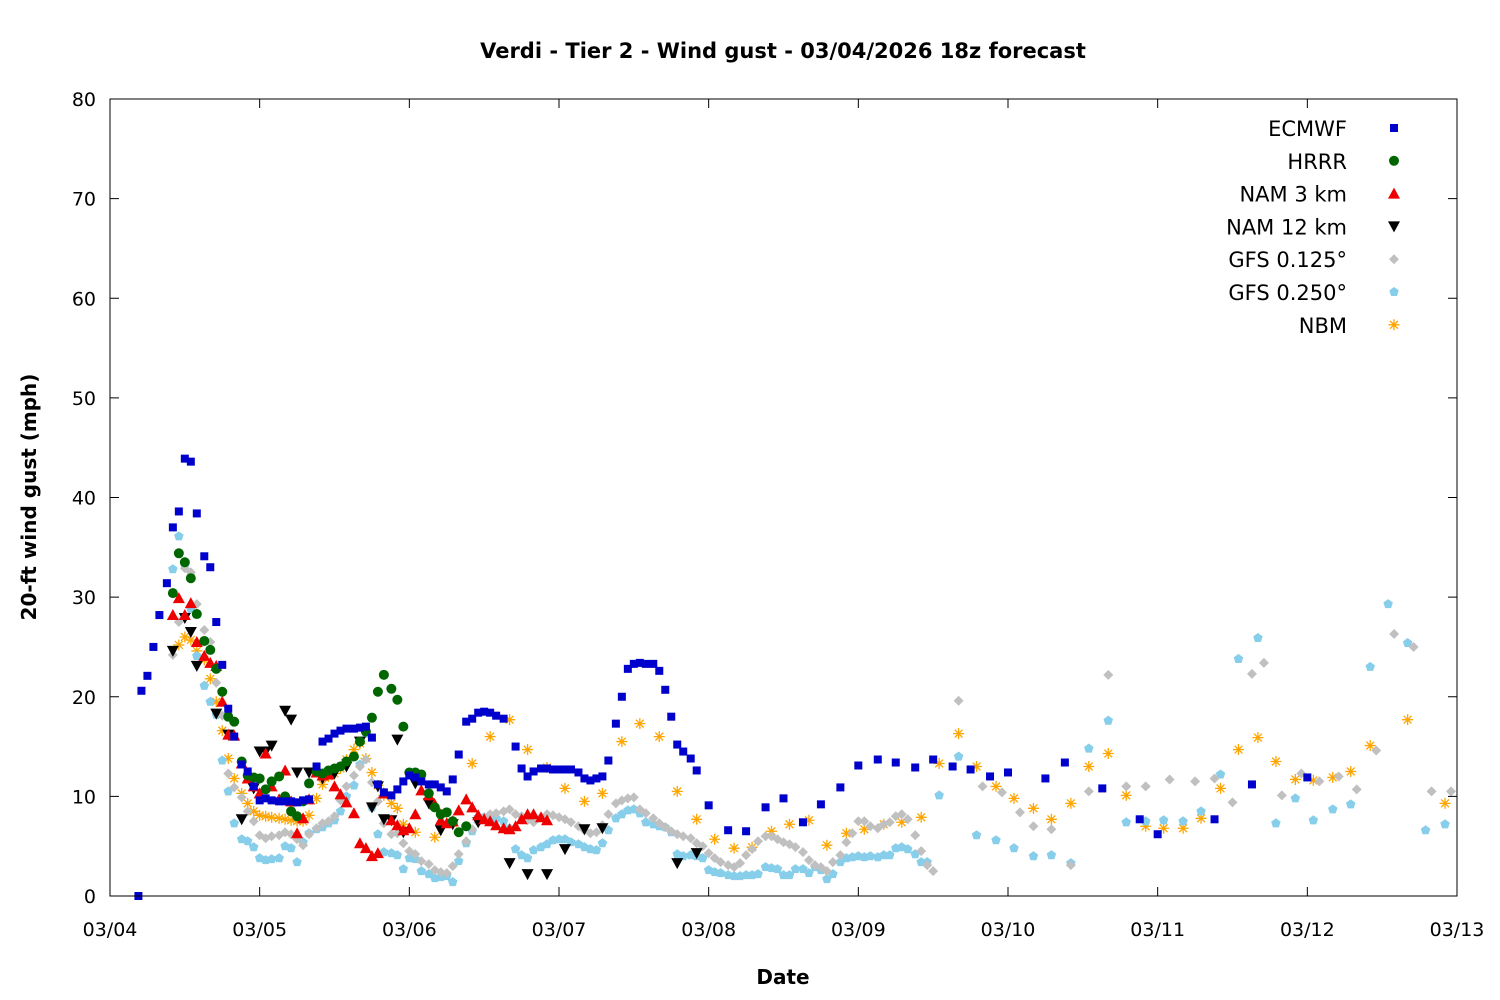  I want to click on legend-label: GFS 0.250°, so click(1287, 293).